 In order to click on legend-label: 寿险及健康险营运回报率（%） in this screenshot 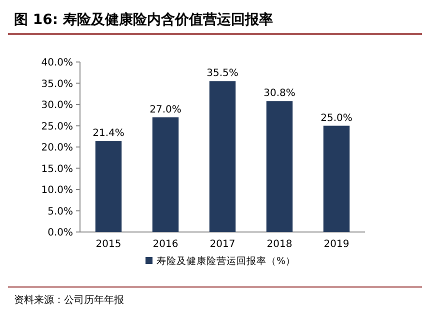, I will do `click(226, 261)`.